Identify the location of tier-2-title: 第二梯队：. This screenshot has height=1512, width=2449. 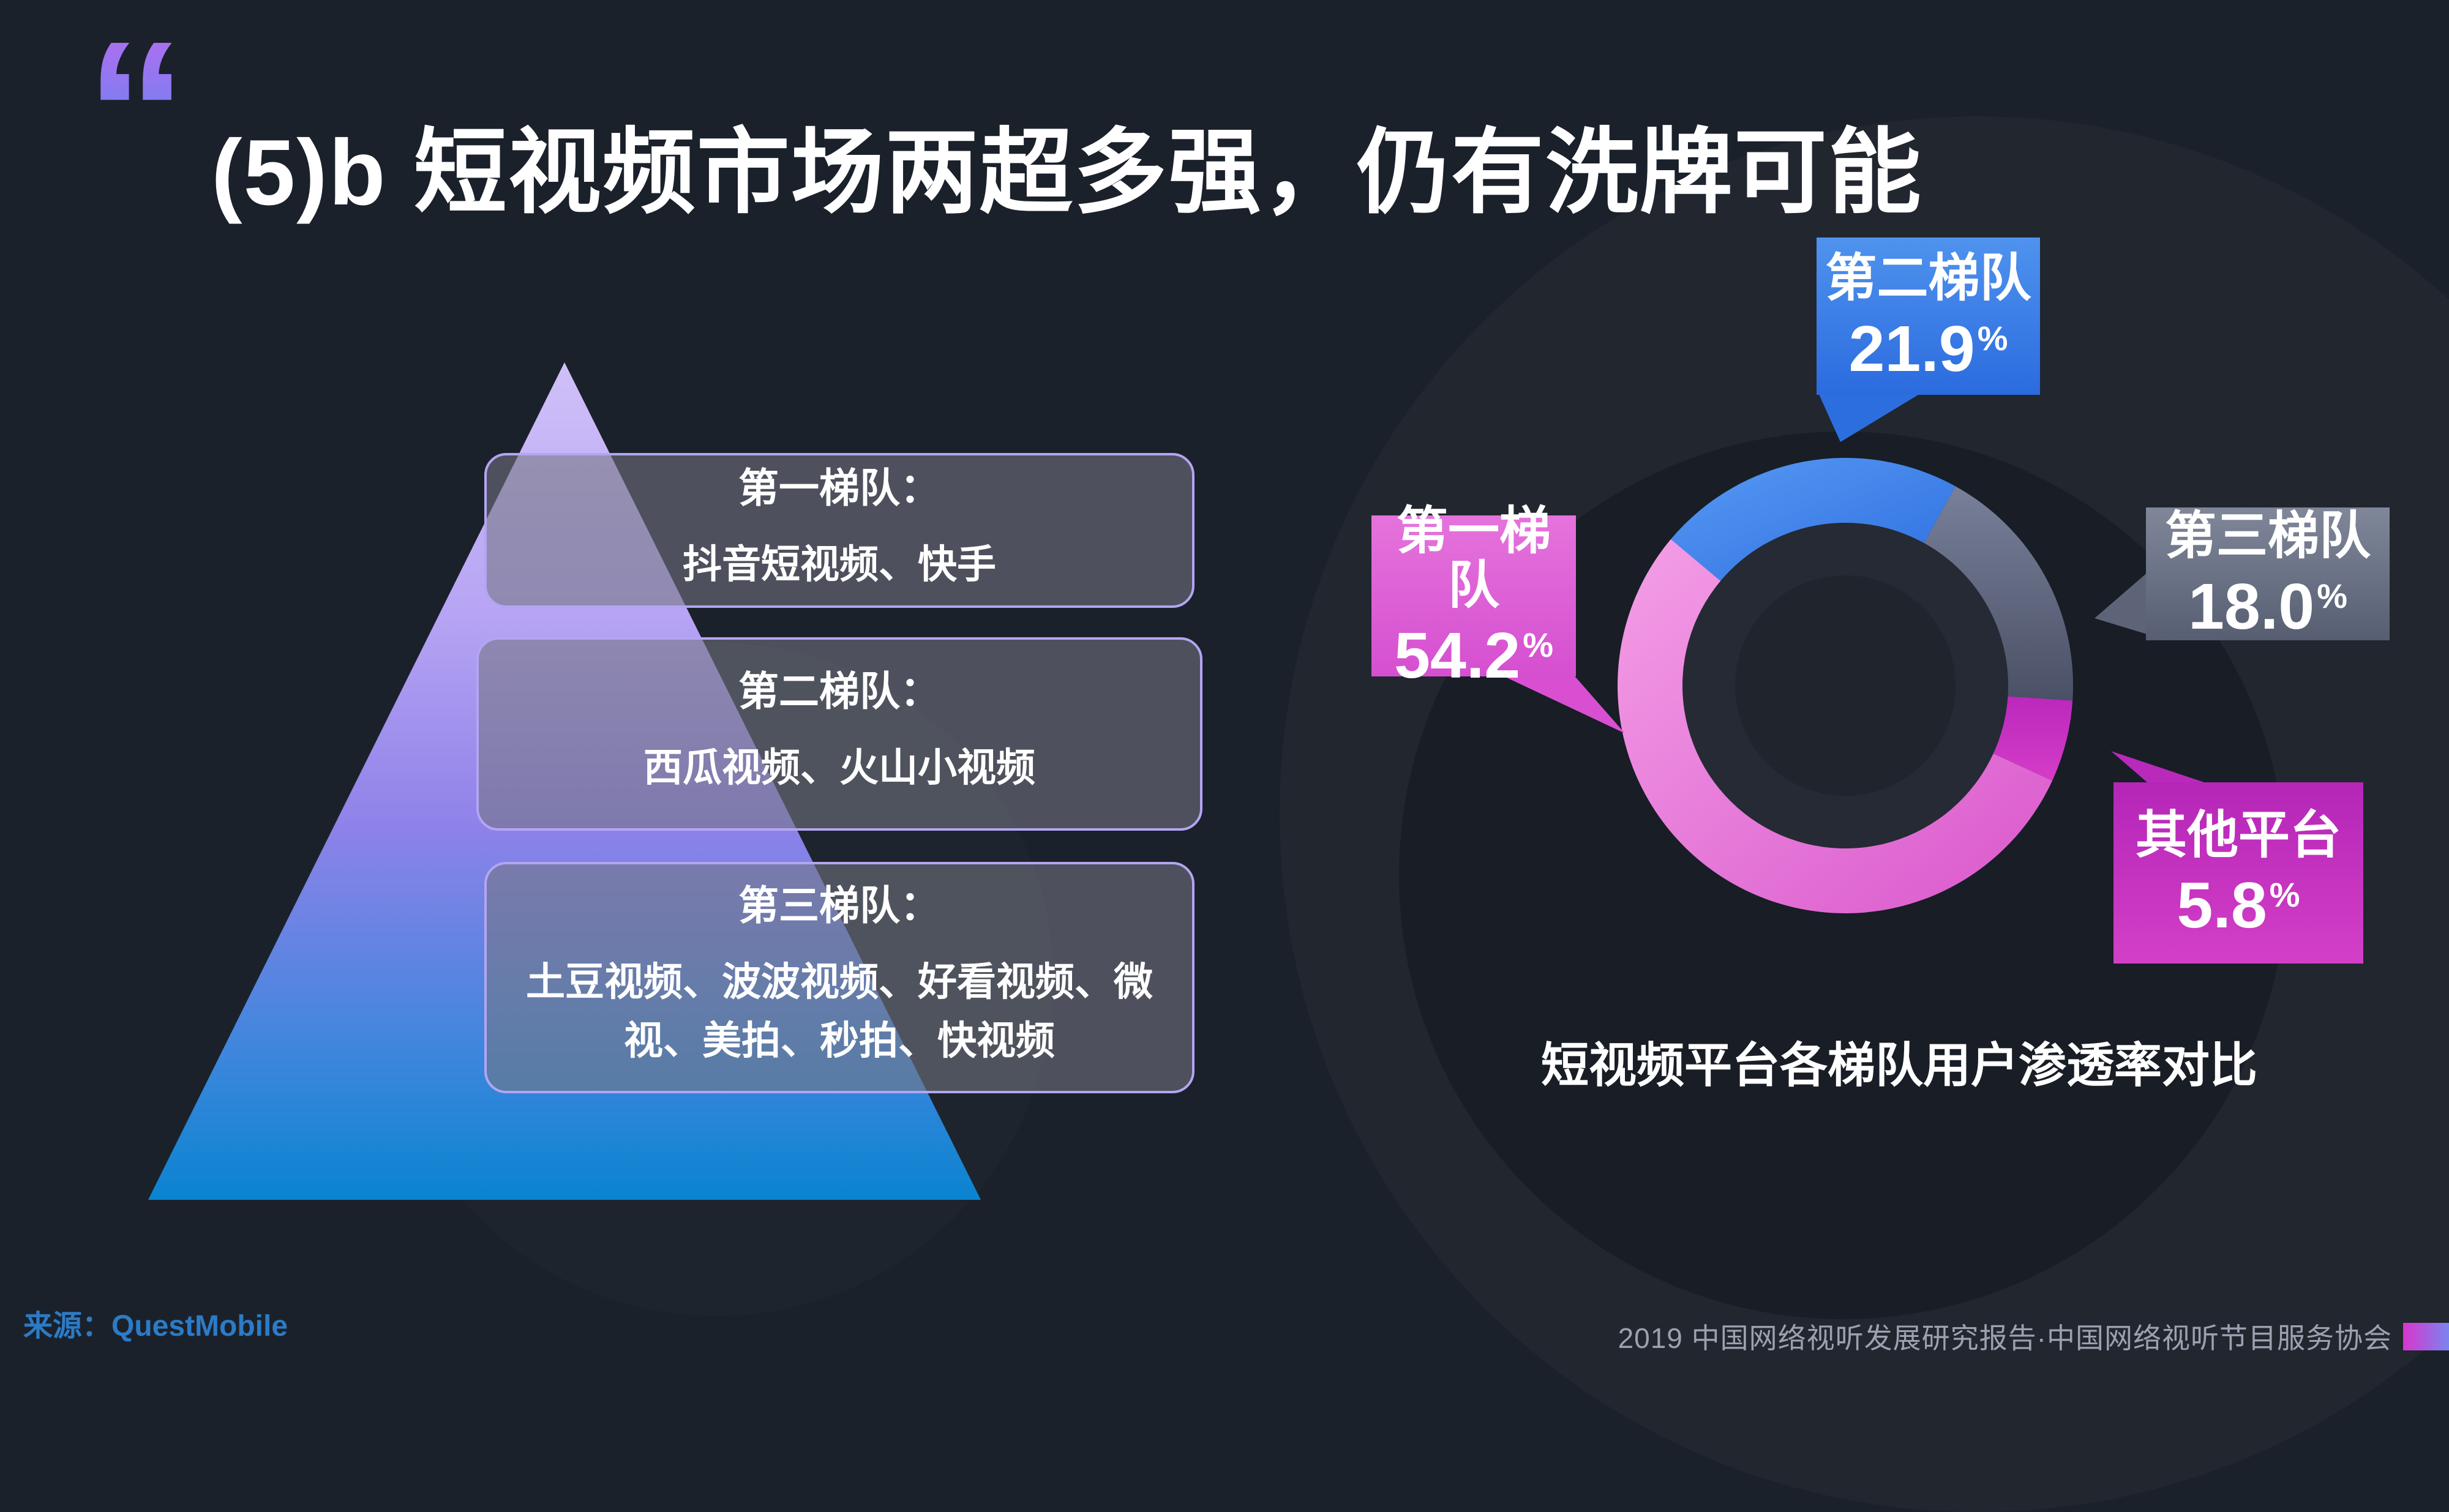
(839, 691).